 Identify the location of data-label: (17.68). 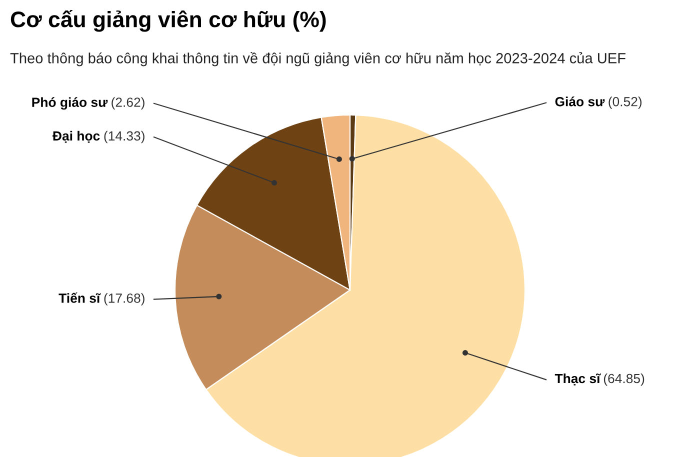
(124, 299).